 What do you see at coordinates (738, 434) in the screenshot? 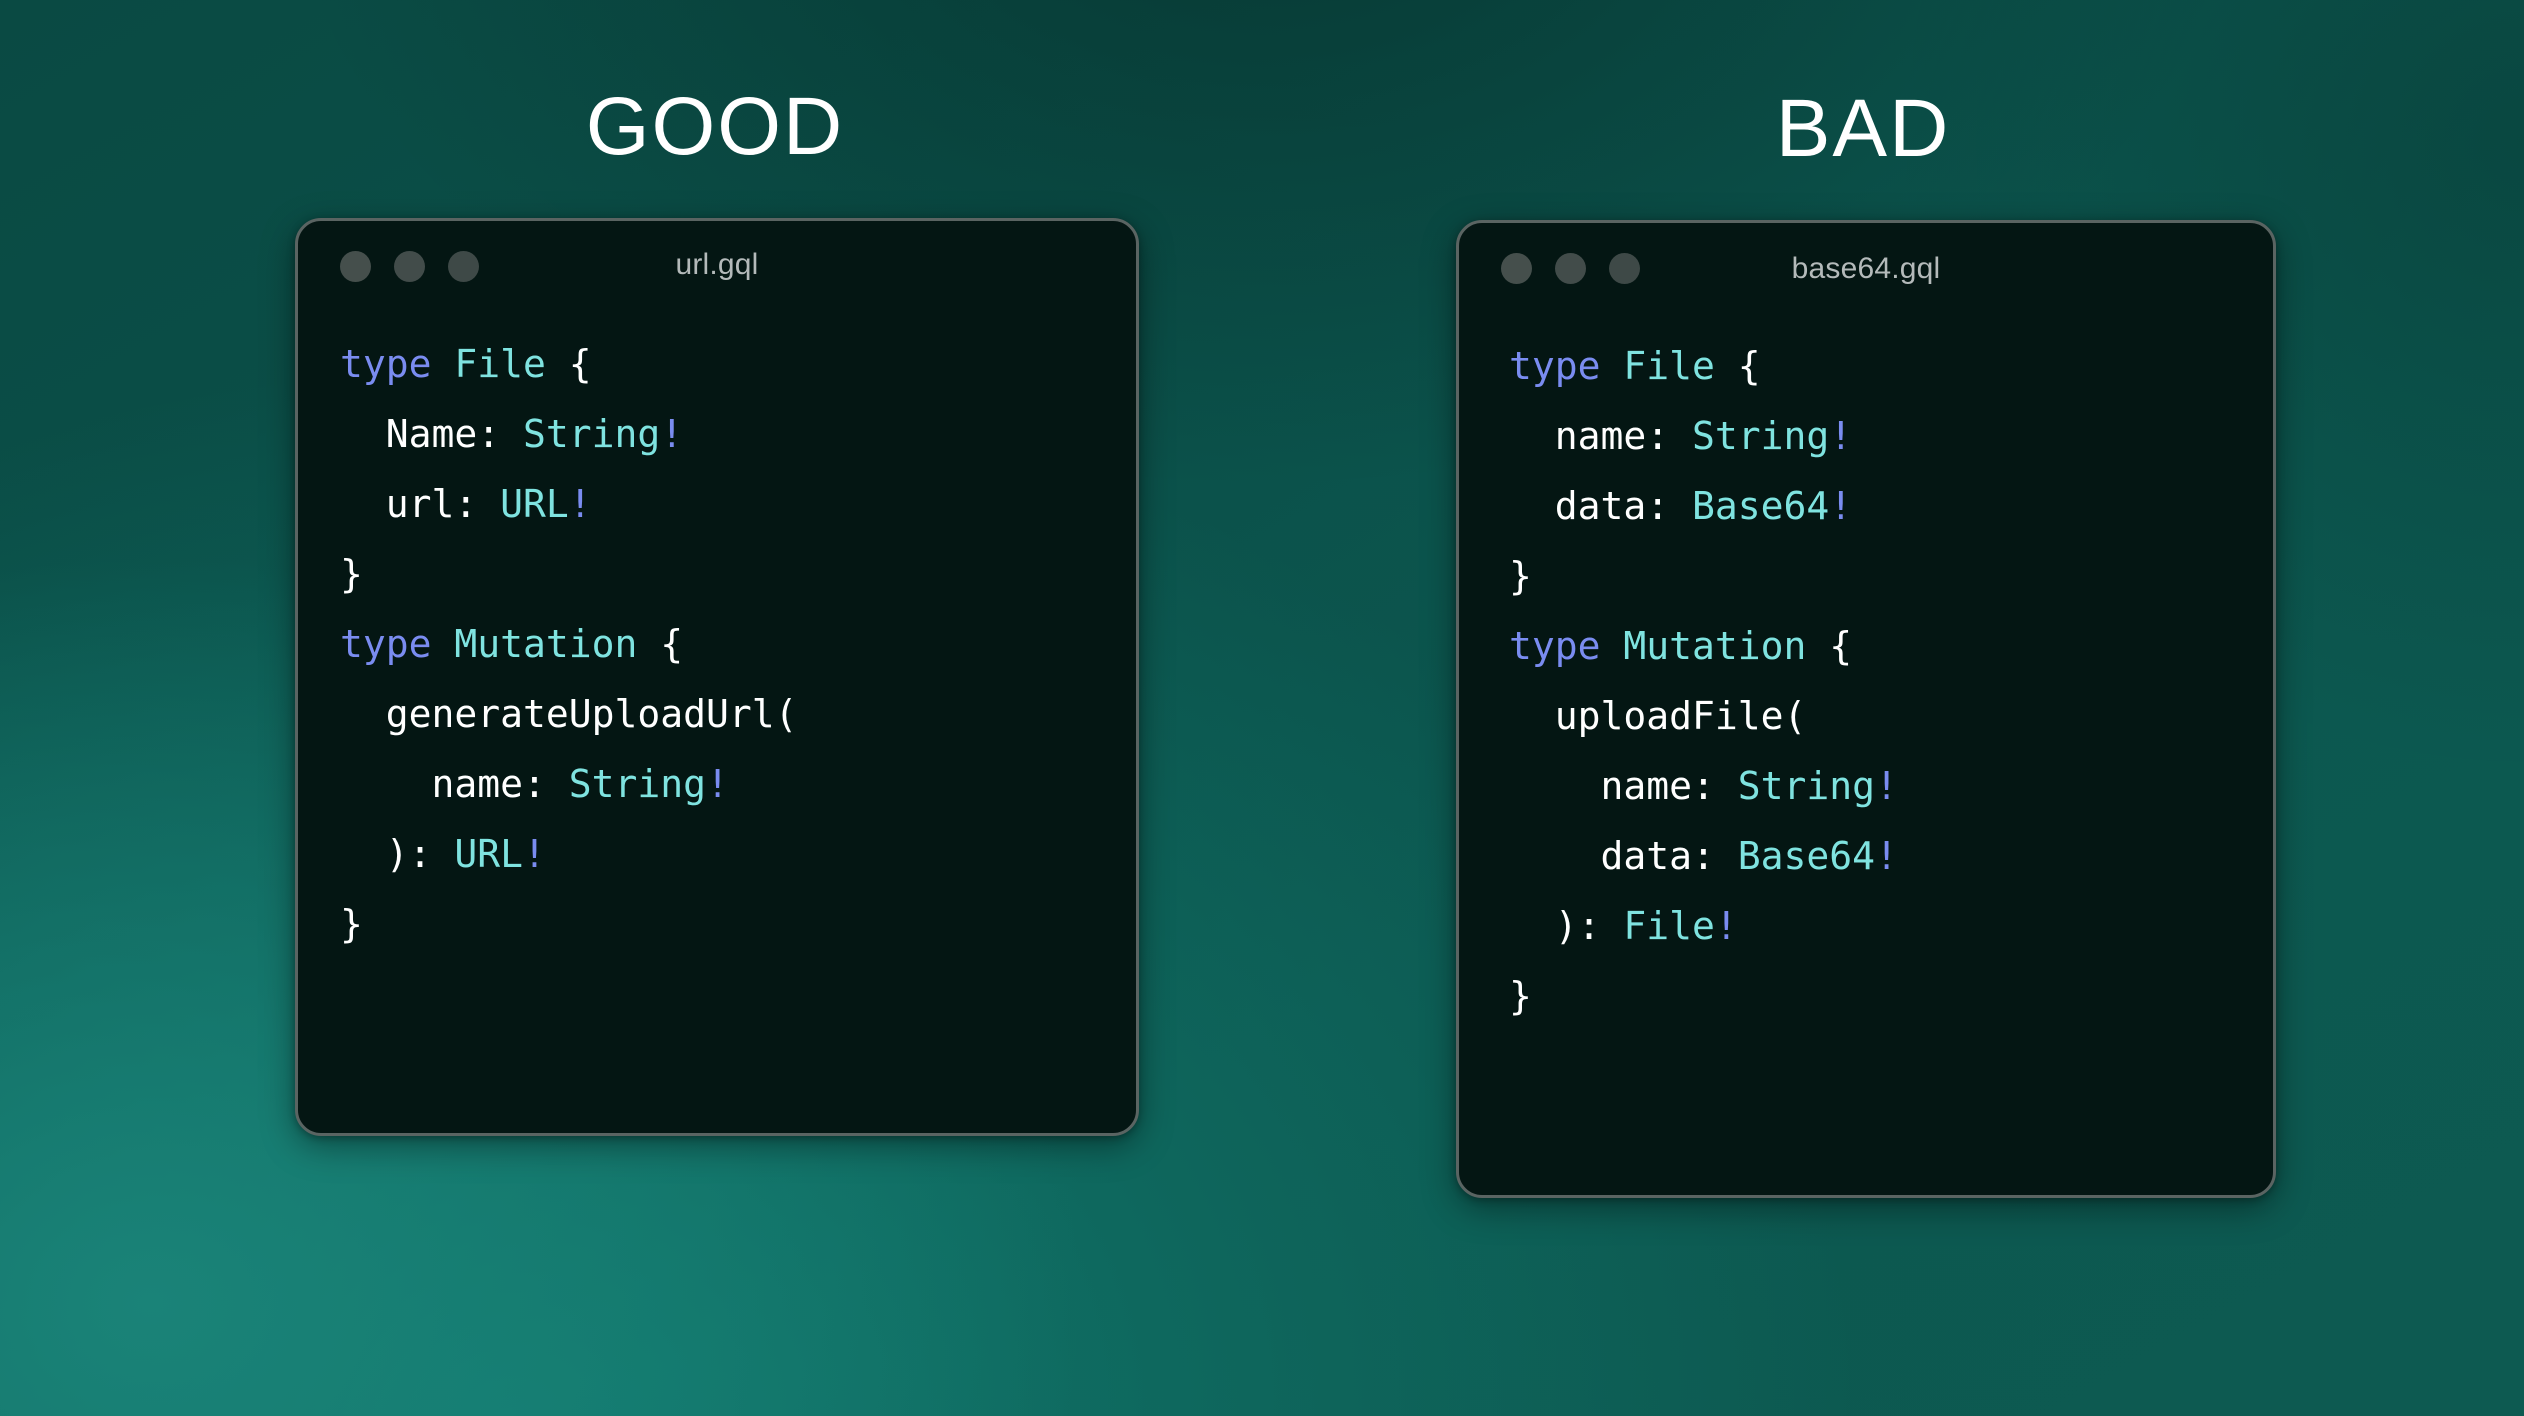
I see `code-line: Name: String!` at bounding box center [738, 434].